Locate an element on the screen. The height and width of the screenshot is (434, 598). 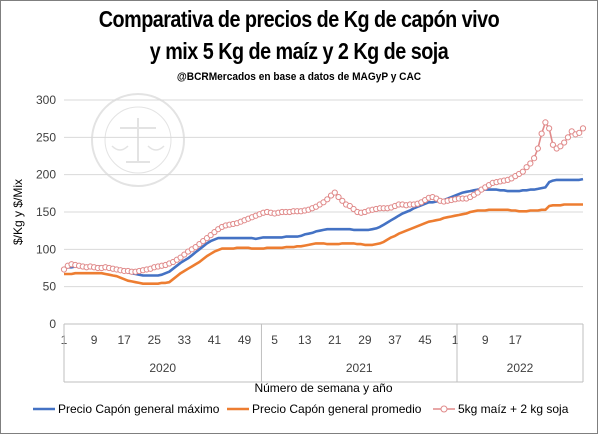
y-axis-label: $/Kg y $/Mix is located at coordinates (18, 212).